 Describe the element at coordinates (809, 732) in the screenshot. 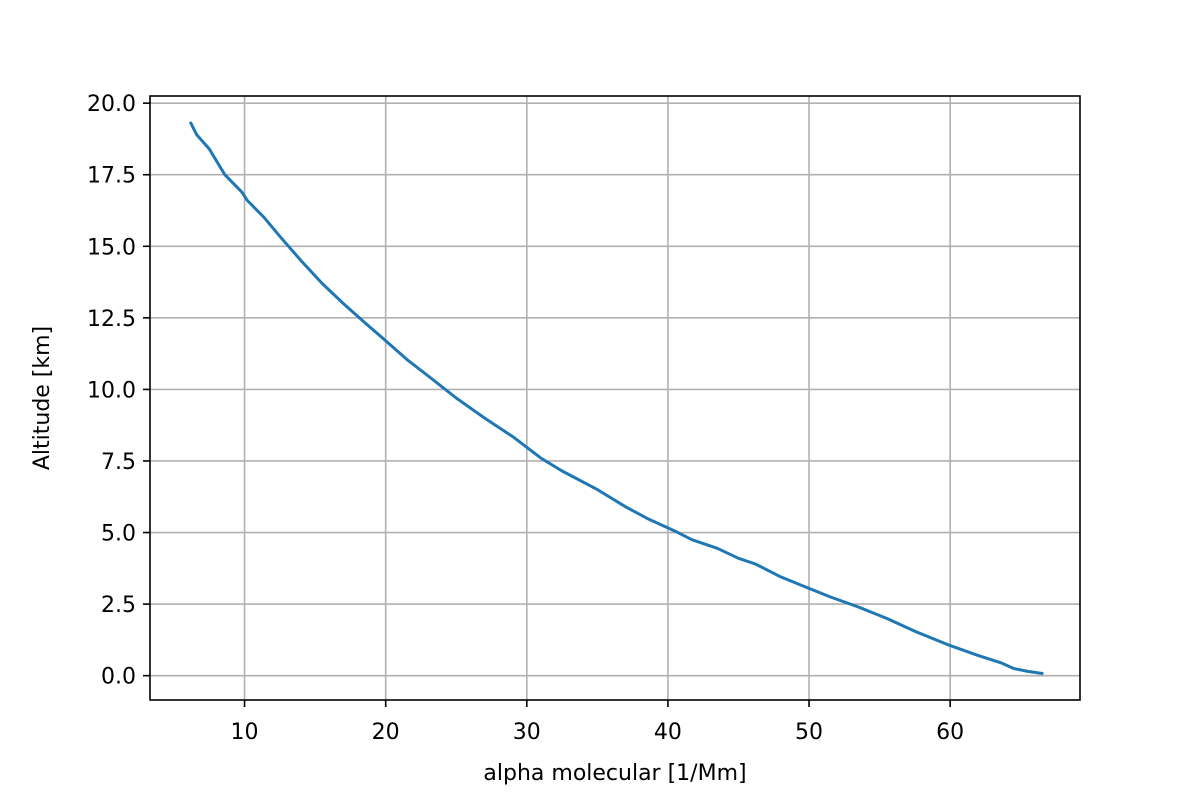

I see `x-tick-label: 50` at that location.